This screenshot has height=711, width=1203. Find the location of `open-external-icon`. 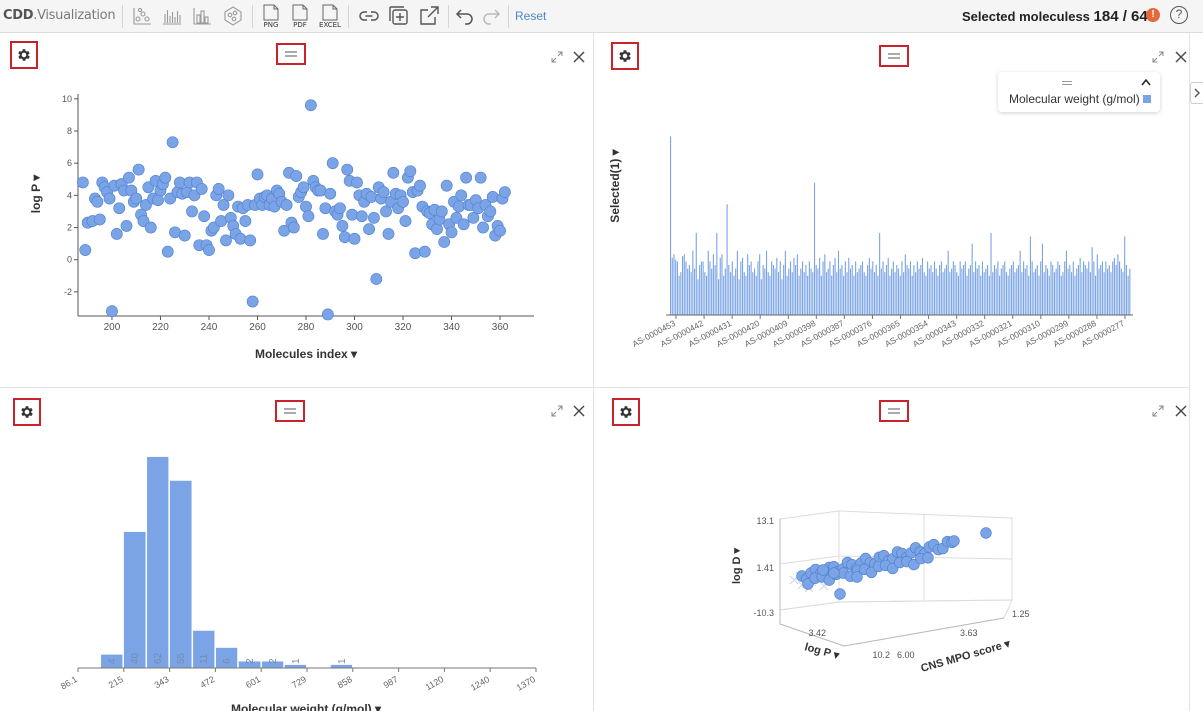

open-external-icon is located at coordinates (429, 16).